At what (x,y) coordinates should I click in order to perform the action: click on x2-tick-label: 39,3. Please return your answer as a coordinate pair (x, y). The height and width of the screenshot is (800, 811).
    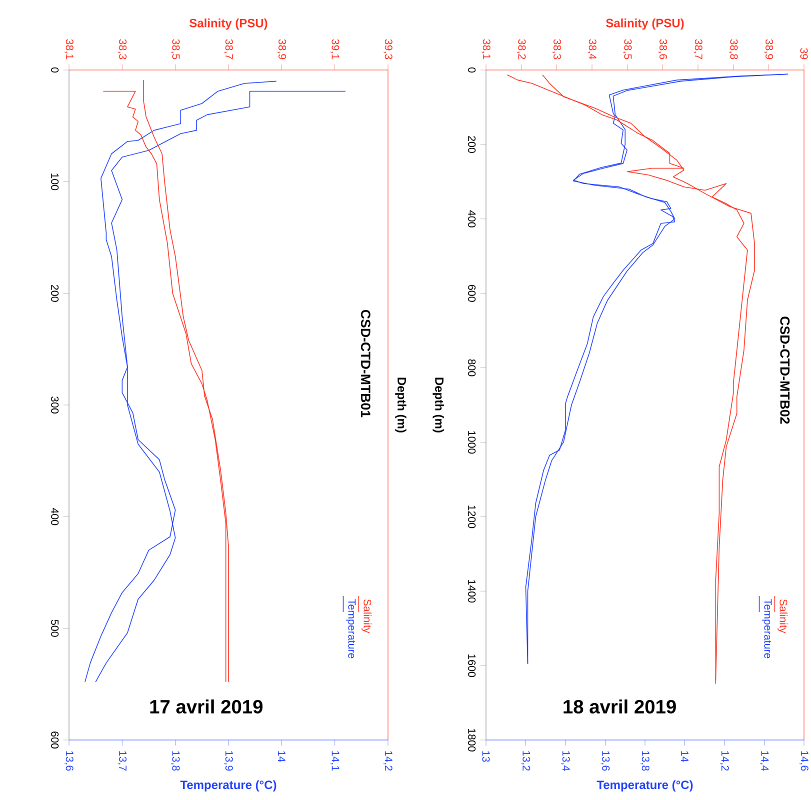
    Looking at the image, I should click on (388, 49).